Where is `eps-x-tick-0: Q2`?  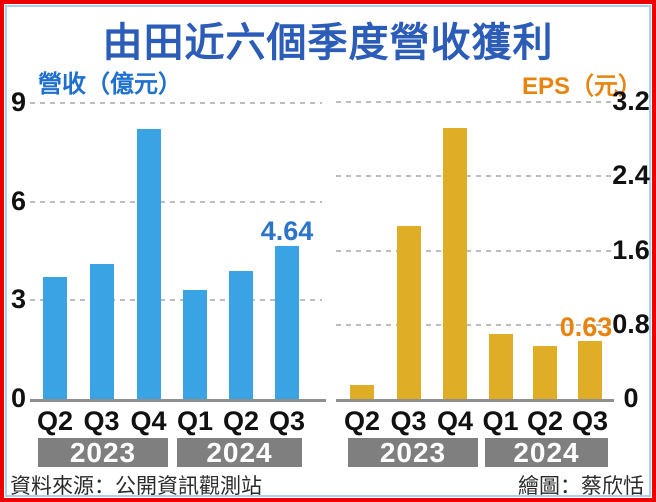 eps-x-tick-0: Q2 is located at coordinates (362, 421).